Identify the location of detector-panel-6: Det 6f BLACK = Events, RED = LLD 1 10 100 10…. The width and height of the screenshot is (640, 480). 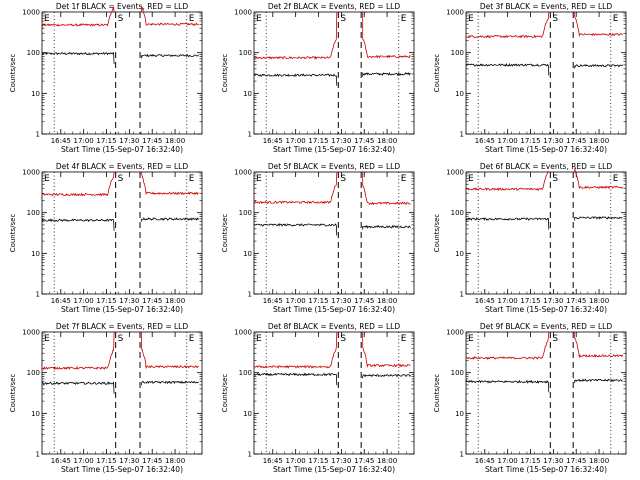
(530, 238).